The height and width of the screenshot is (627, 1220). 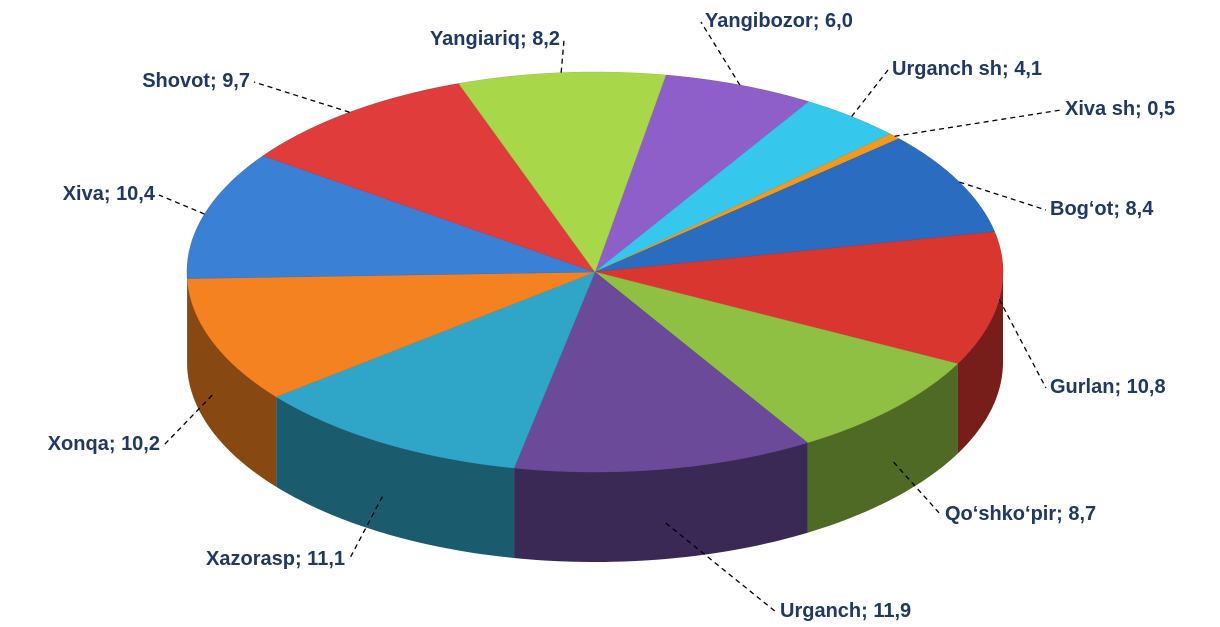 I want to click on data-label: Xazorasp; 11,1, so click(x=275, y=559).